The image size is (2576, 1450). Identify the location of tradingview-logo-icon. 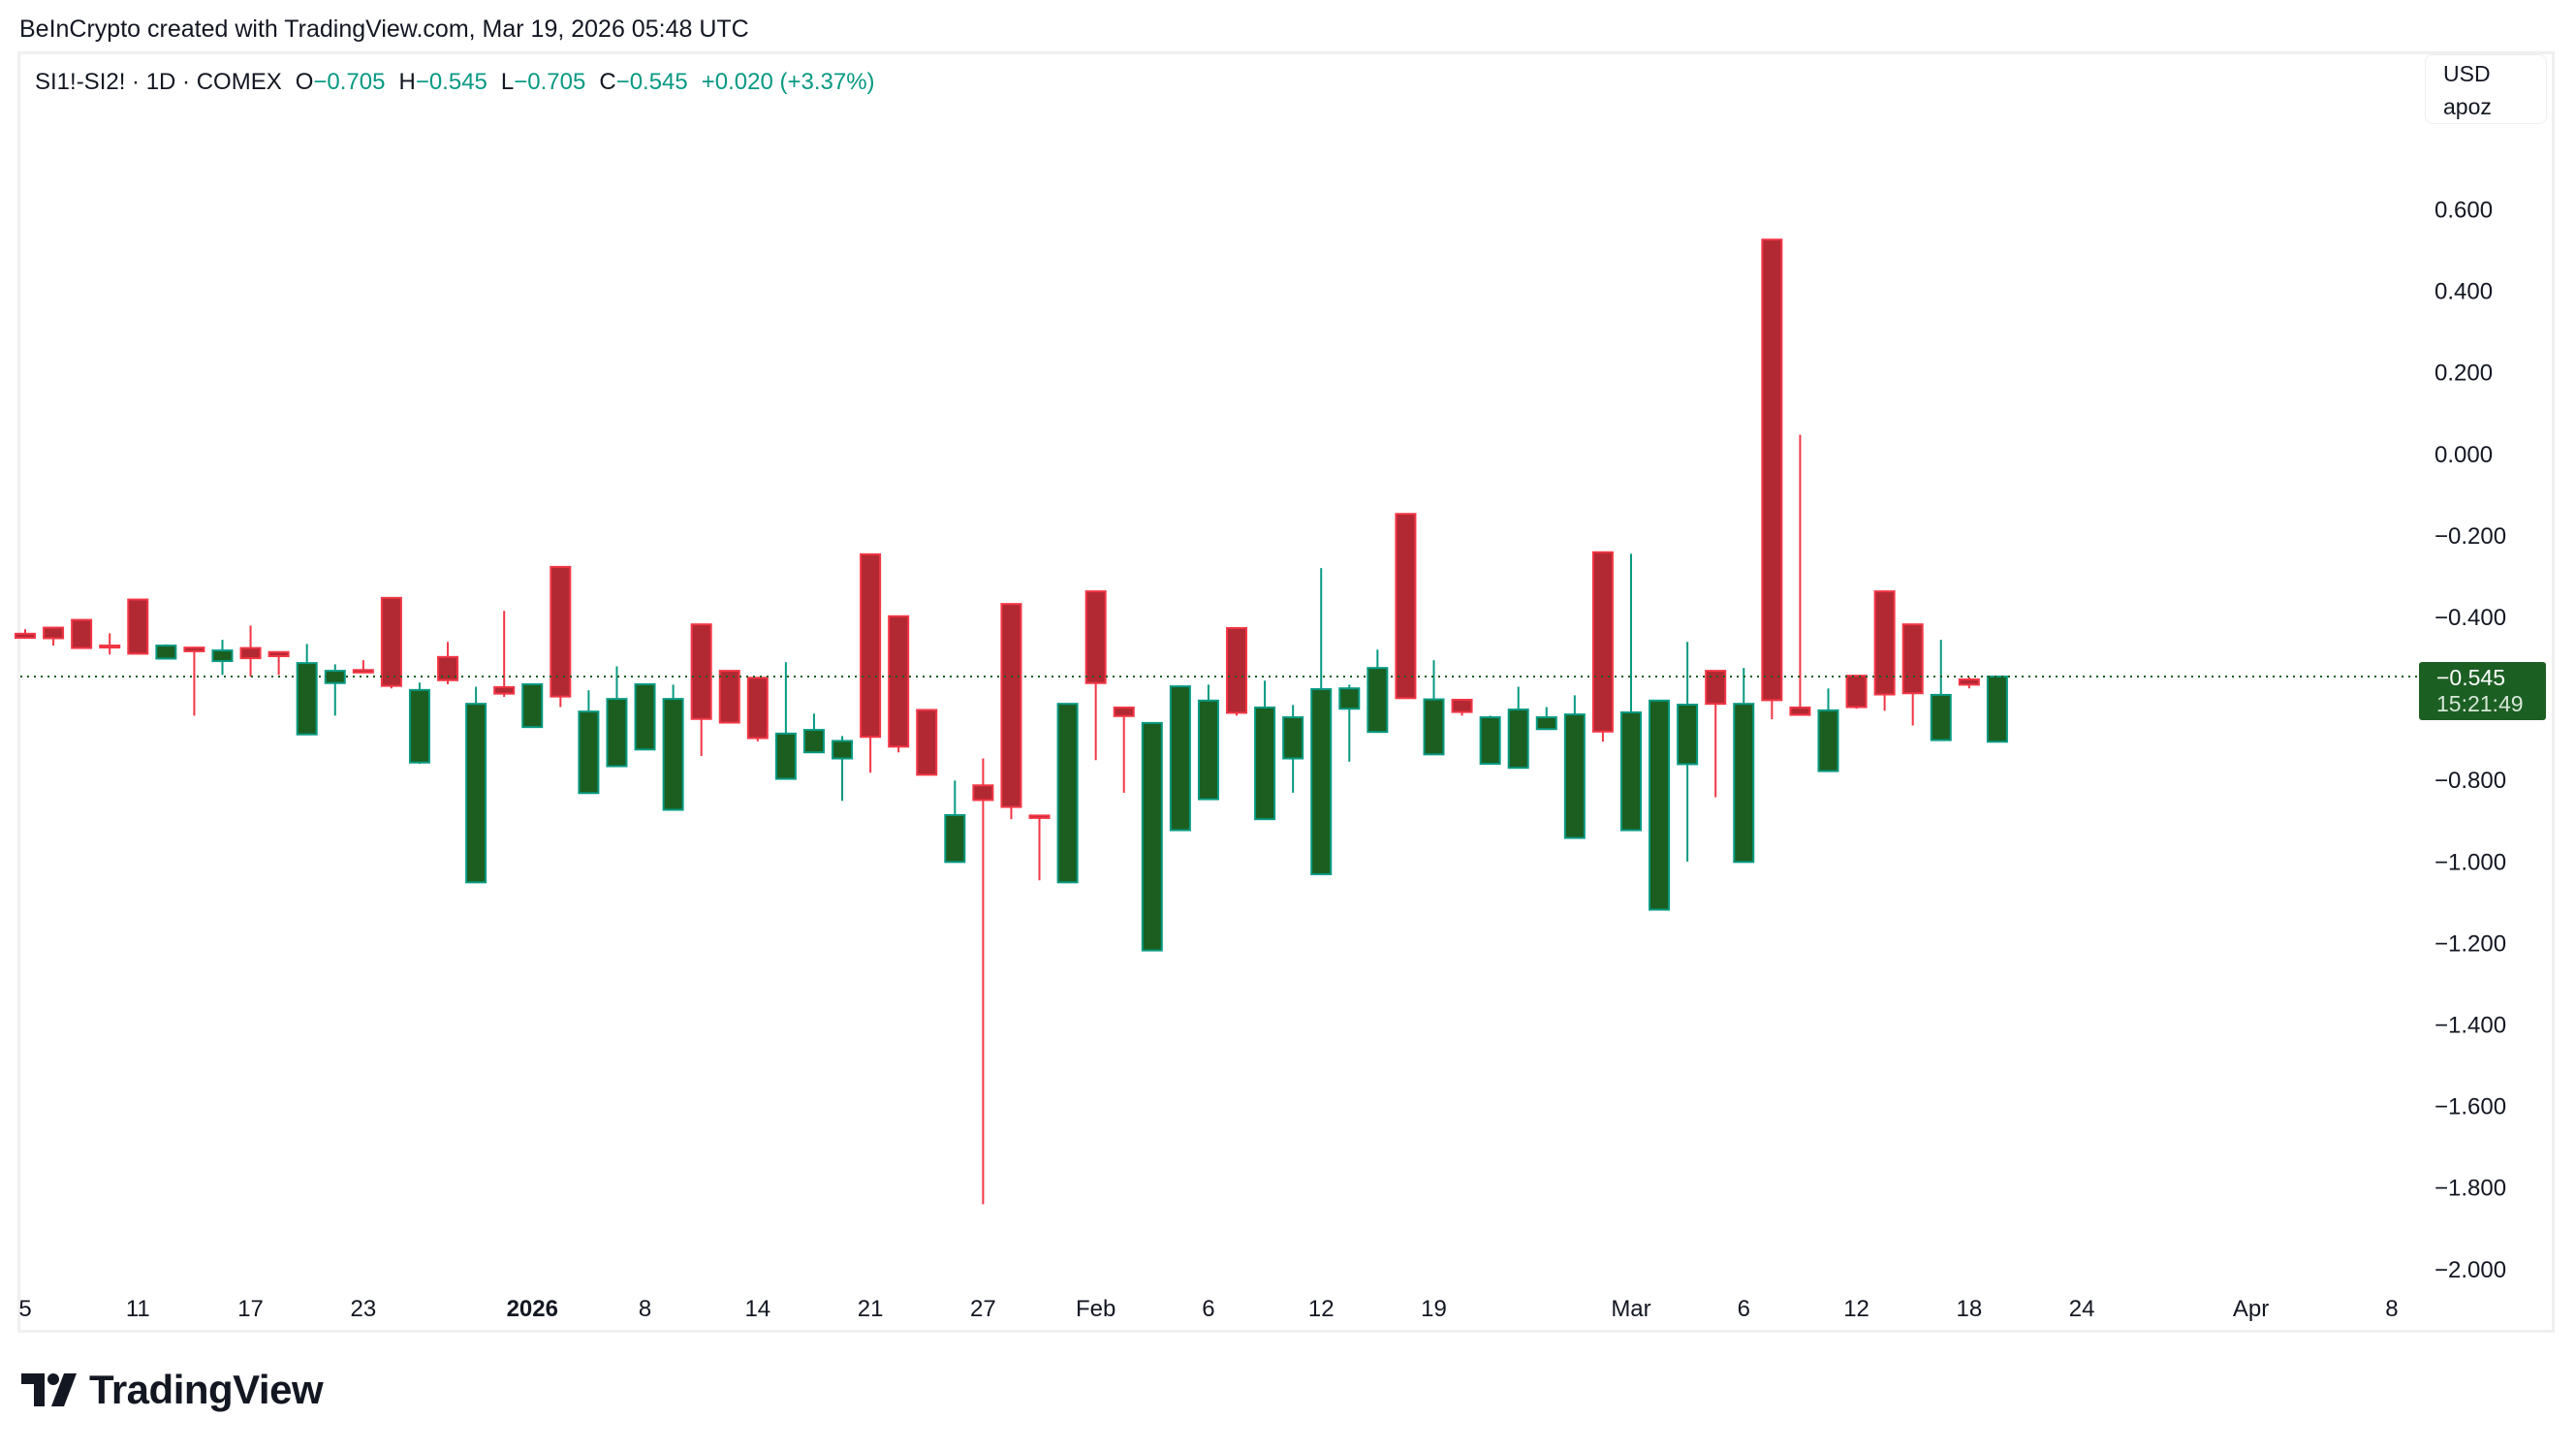
(49, 1389).